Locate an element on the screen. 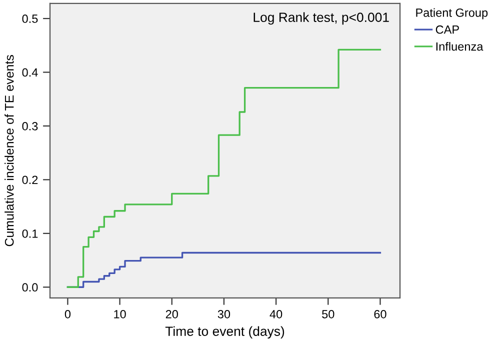 The image size is (500, 348). legend-title: Patient Group is located at coordinates (452, 14).